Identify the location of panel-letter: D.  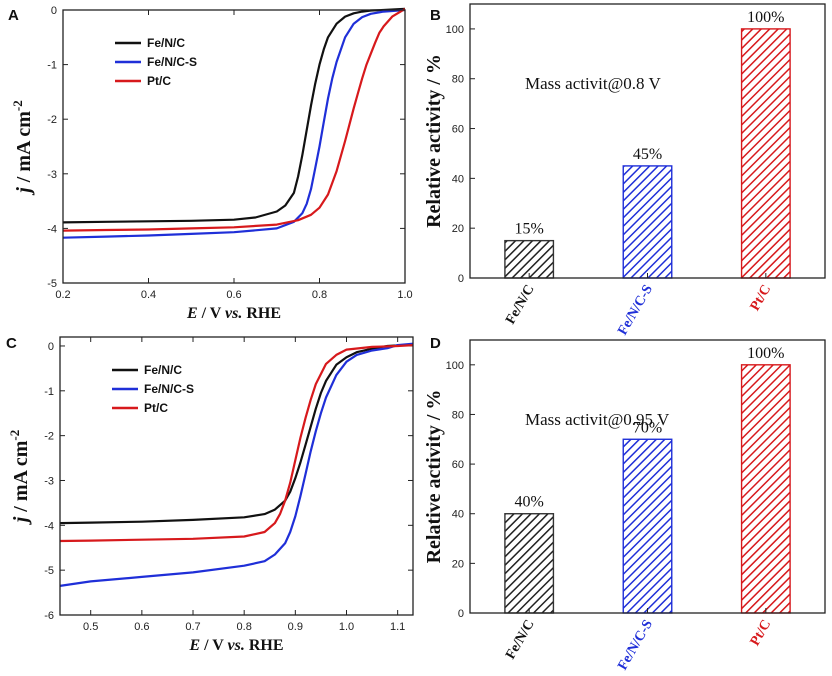
(435, 343).